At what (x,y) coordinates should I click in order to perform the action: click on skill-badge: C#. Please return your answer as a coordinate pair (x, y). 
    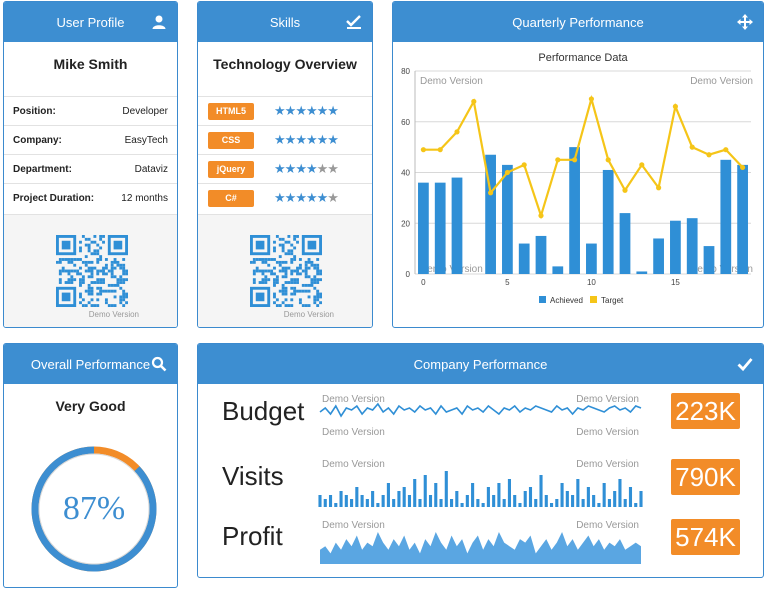
    Looking at the image, I should click on (231, 198).